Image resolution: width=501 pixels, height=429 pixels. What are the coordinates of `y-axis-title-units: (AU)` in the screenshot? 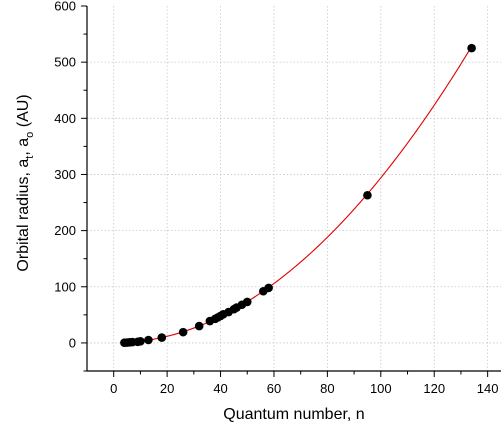 It's located at (23, 112).